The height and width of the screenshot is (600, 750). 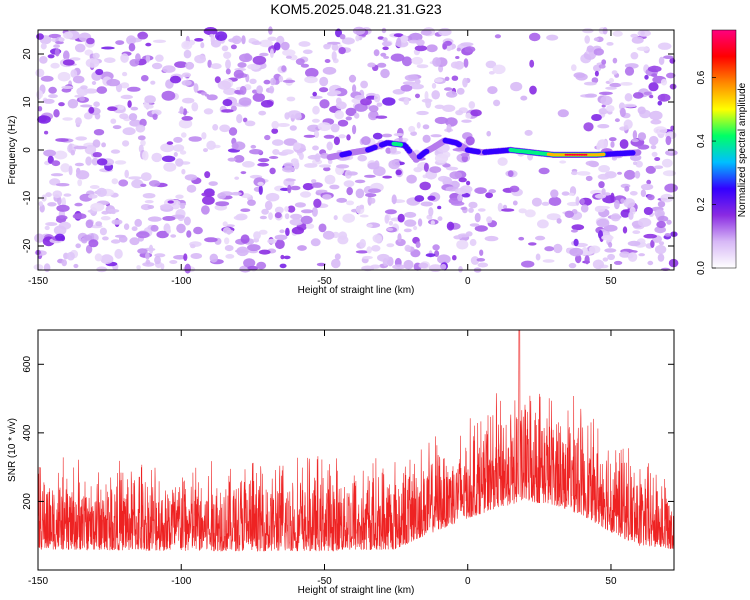 What do you see at coordinates (181, 281) in the screenshot?
I see `spectrogram-x-tick-label: -100` at bounding box center [181, 281].